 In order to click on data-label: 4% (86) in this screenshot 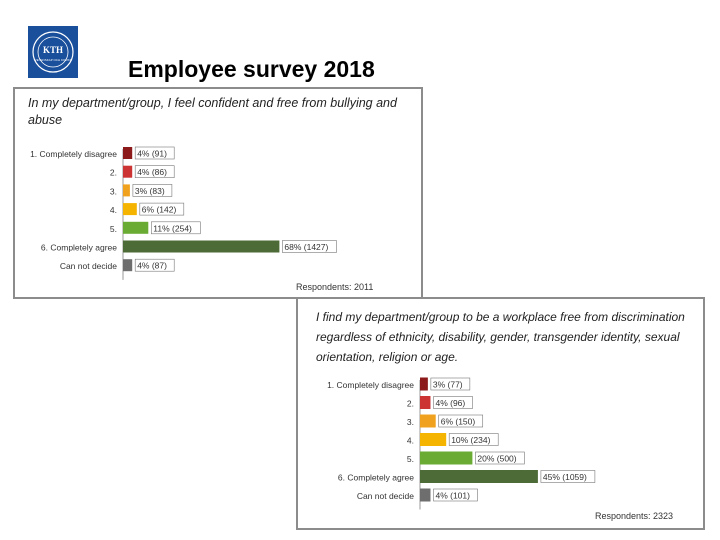, I will do `click(152, 172)`.